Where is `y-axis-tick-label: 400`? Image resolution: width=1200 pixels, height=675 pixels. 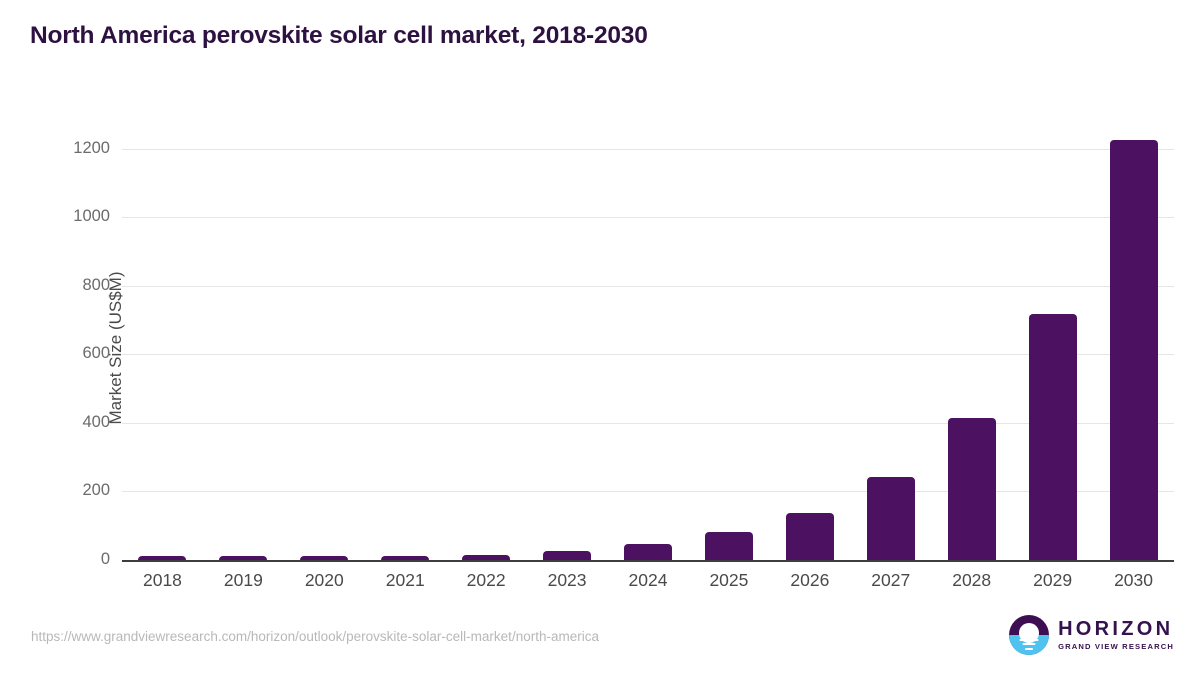 y-axis-tick-label: 400 is located at coordinates (96, 421).